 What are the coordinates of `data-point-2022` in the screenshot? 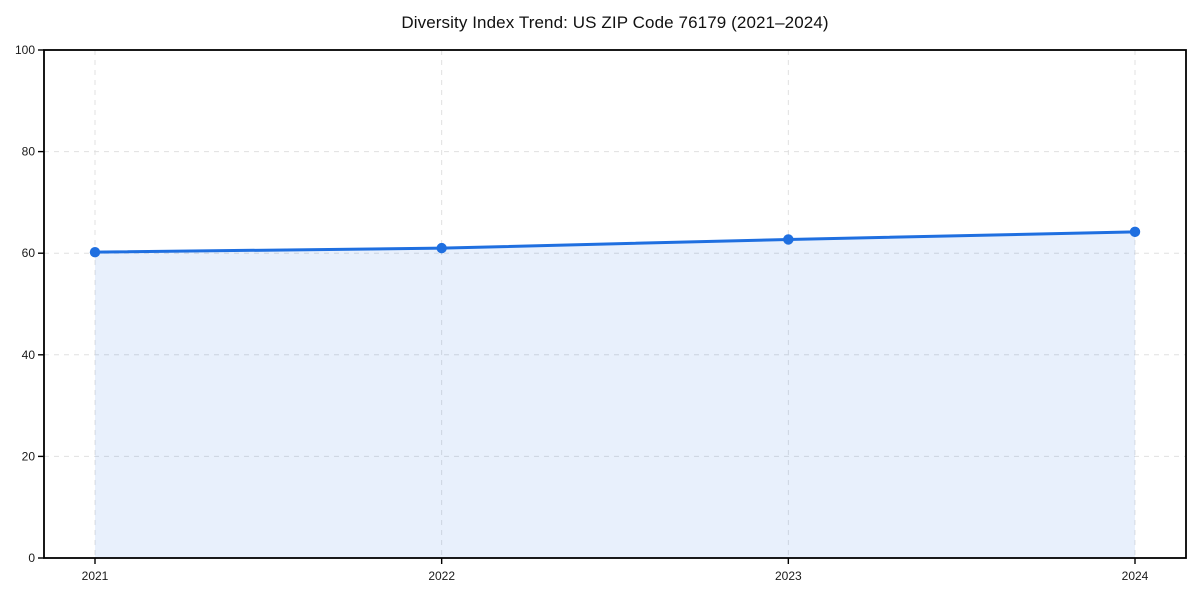 It's located at (441, 248).